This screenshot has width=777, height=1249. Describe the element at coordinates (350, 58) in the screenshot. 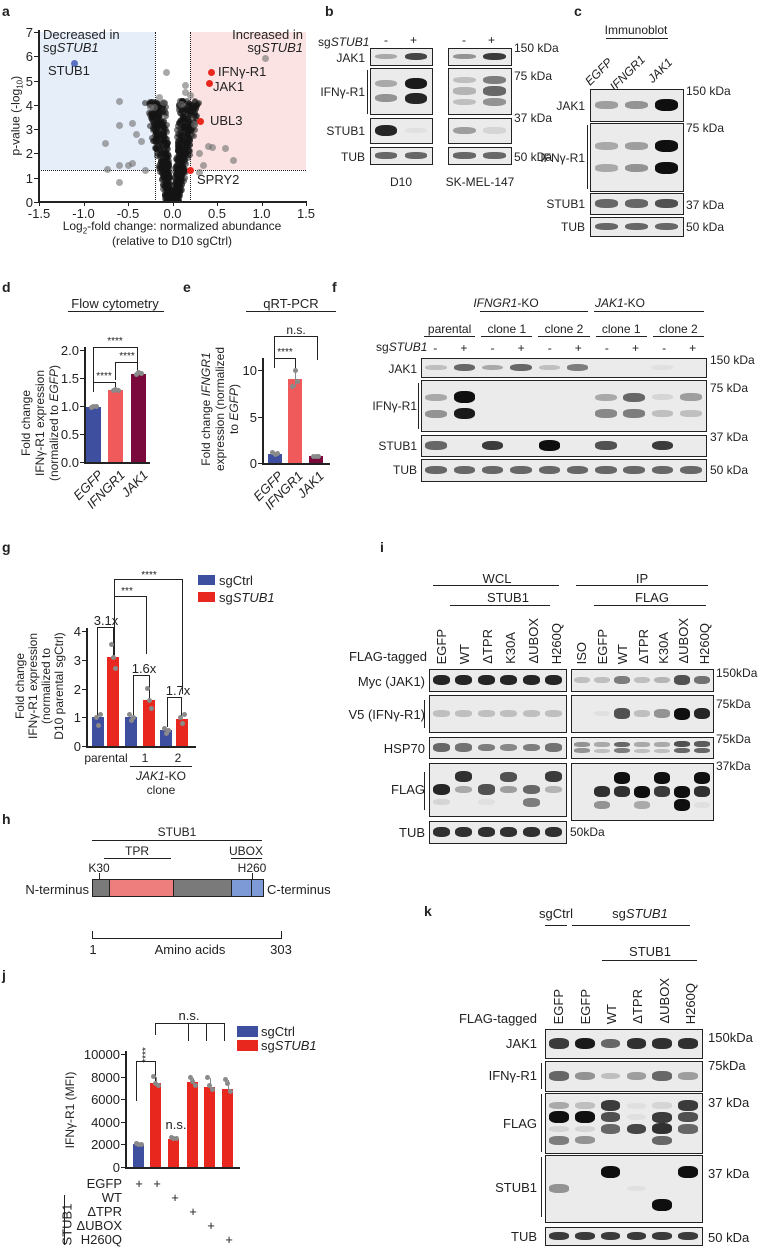

I see `row-label: JAK1` at that location.